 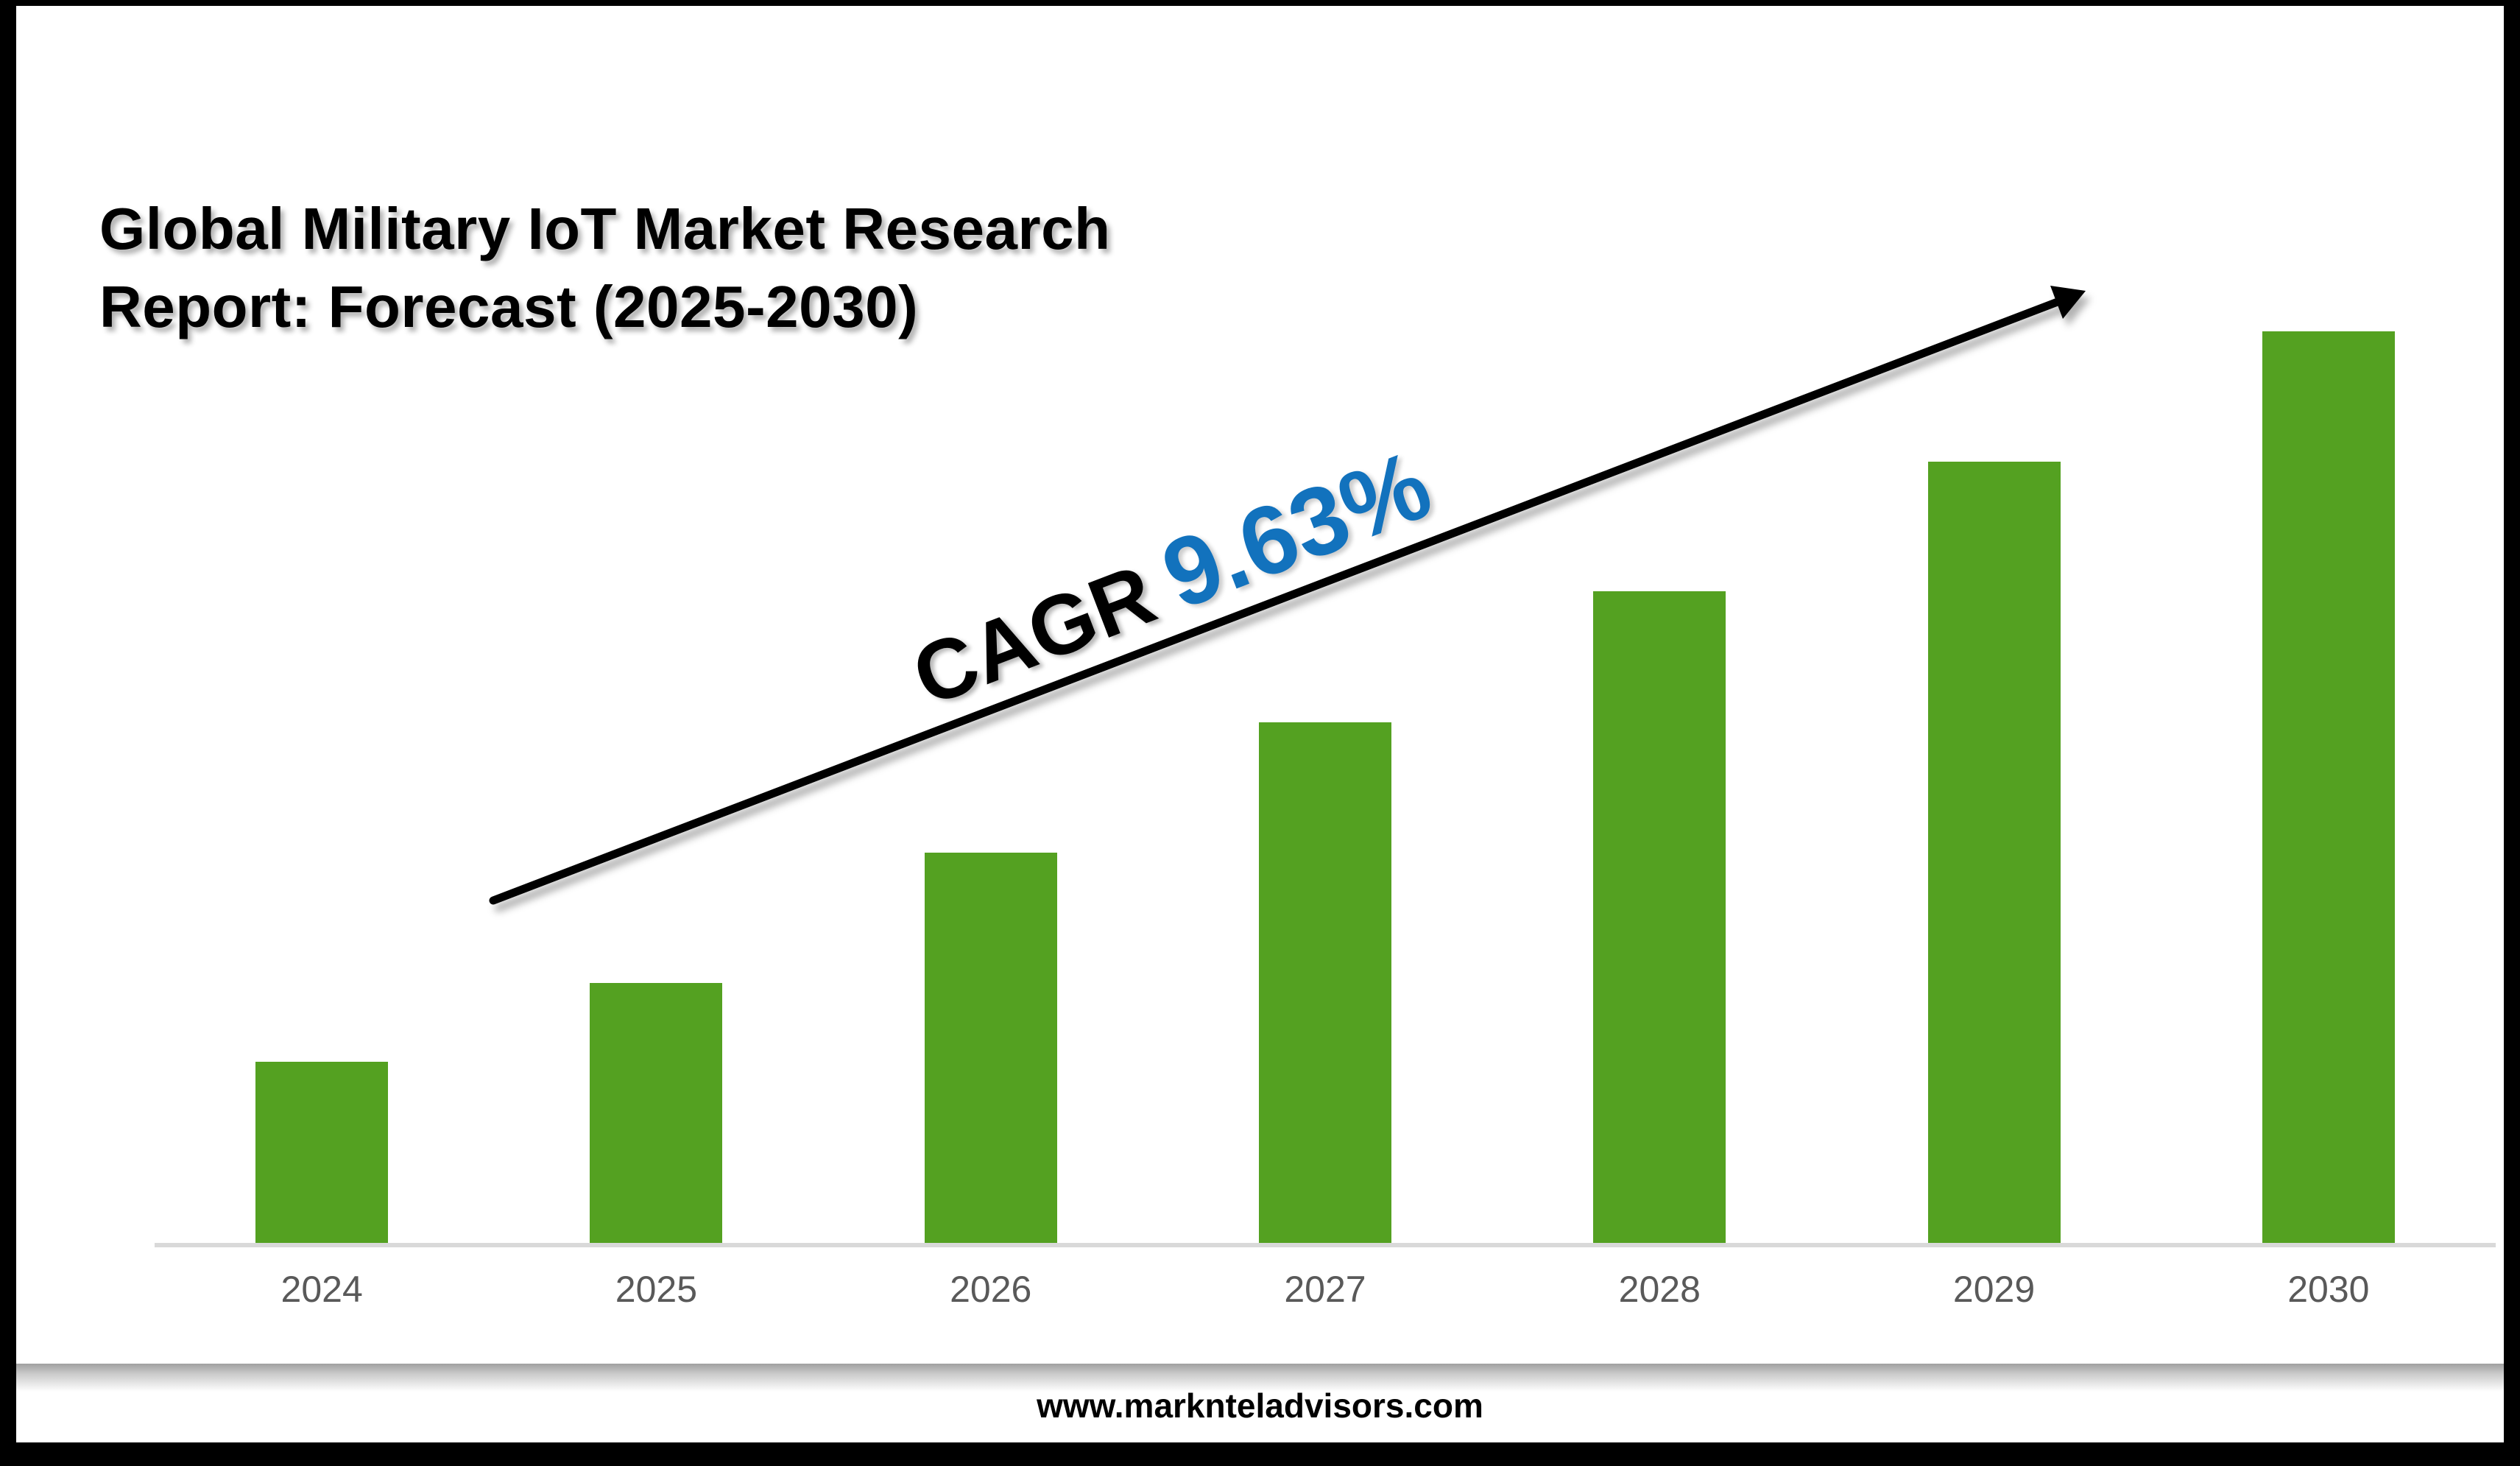 What do you see at coordinates (1659, 917) in the screenshot?
I see `bar-2028` at bounding box center [1659, 917].